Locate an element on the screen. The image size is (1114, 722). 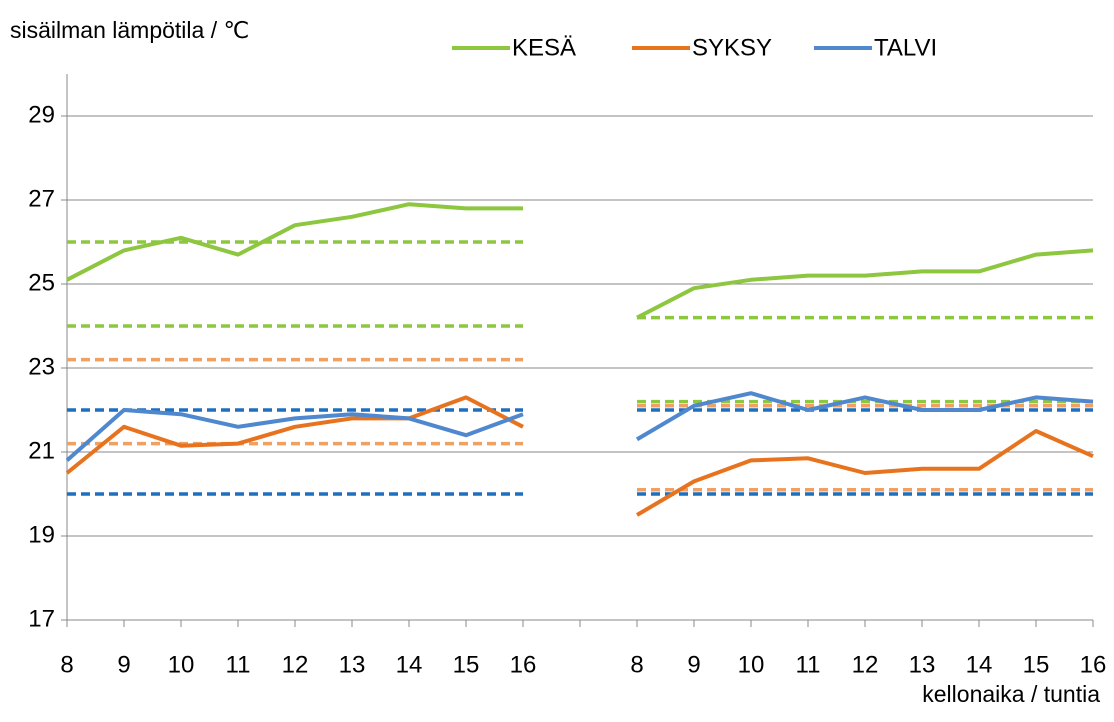
legend-label: TALVI is located at coordinates (905, 47).